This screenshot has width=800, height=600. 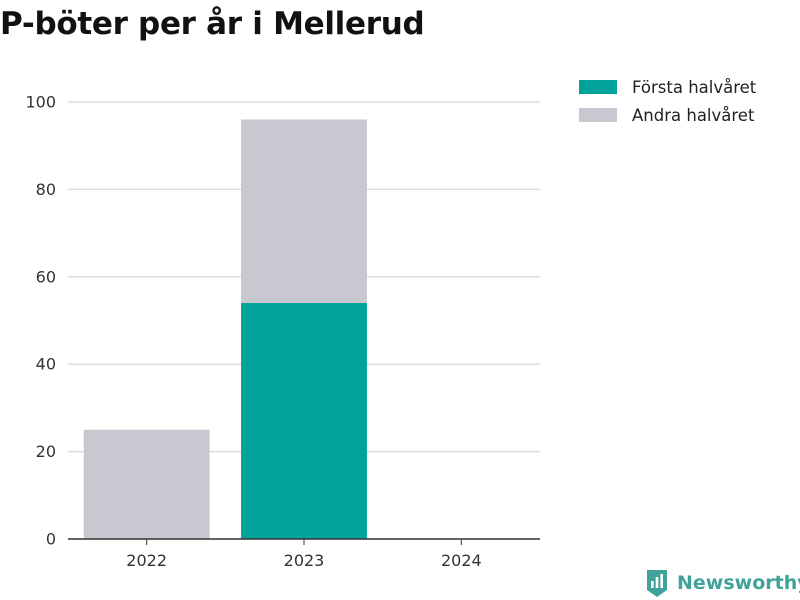 What do you see at coordinates (304, 560) in the screenshot?
I see `x-tick-label-2023: 2023` at bounding box center [304, 560].